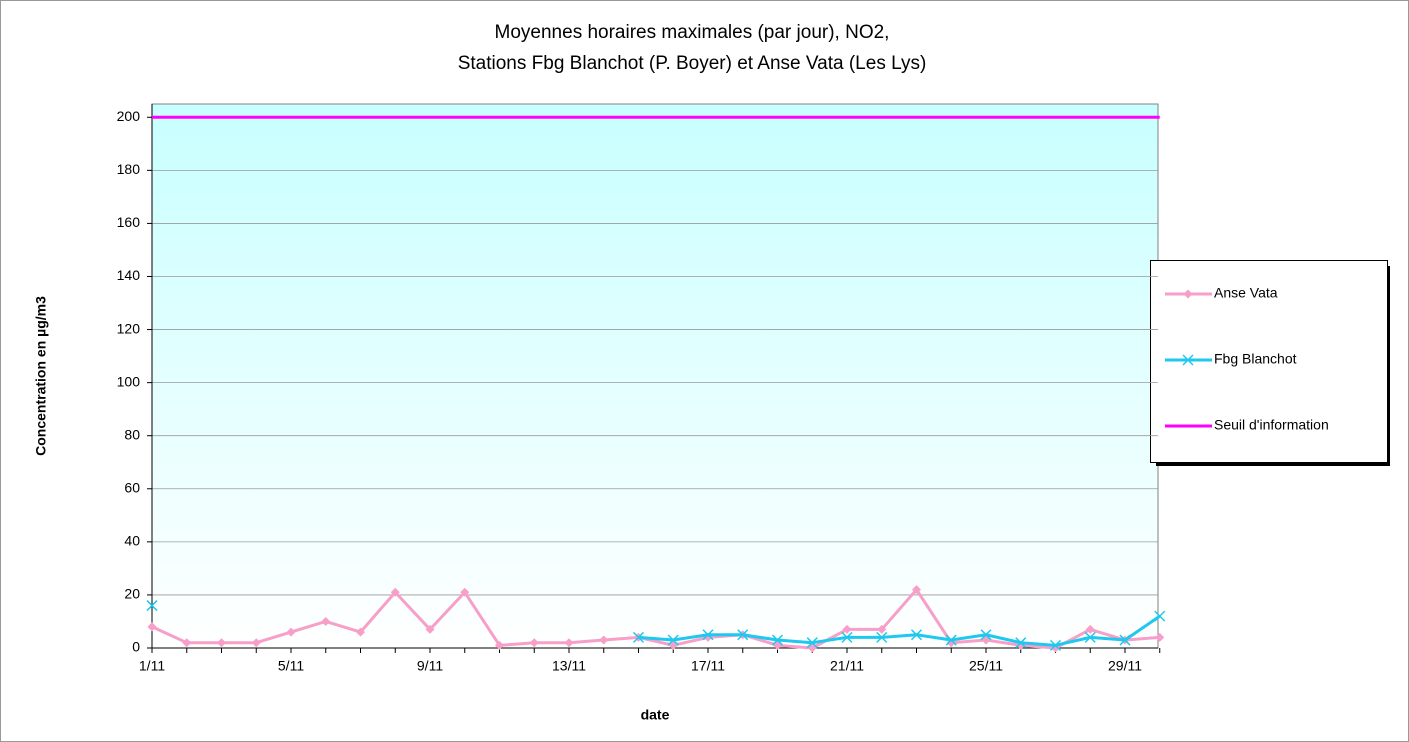 The width and height of the screenshot is (1409, 742). What do you see at coordinates (129, 275) in the screenshot?
I see `y-tick-label: 140` at bounding box center [129, 275].